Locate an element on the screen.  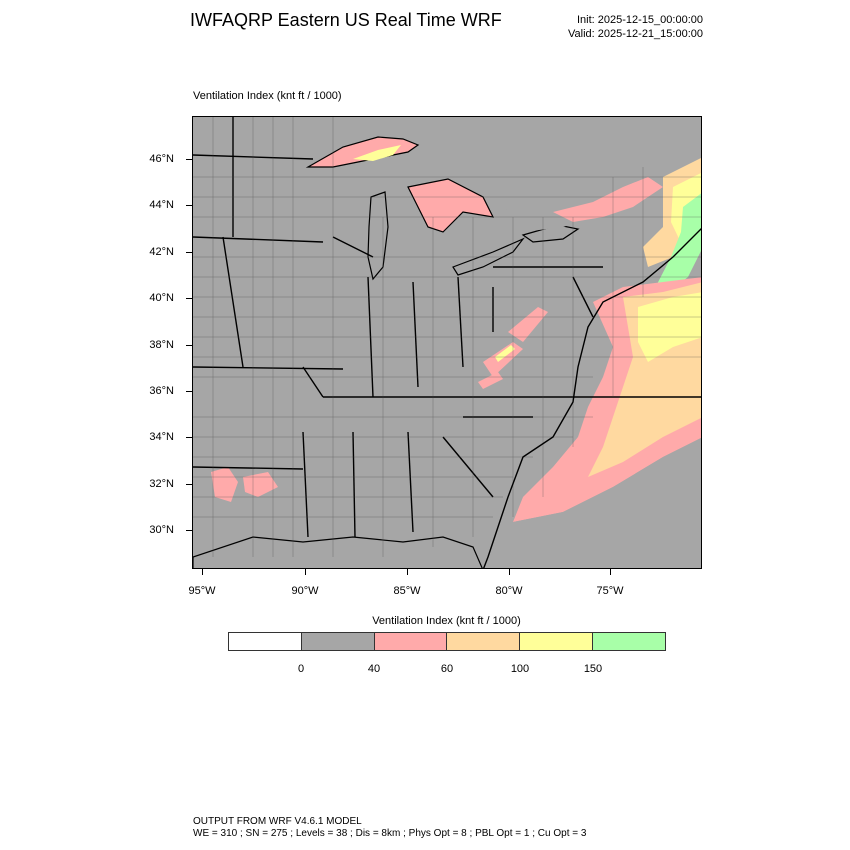
lon-label: 75°W is located at coordinates (610, 591).